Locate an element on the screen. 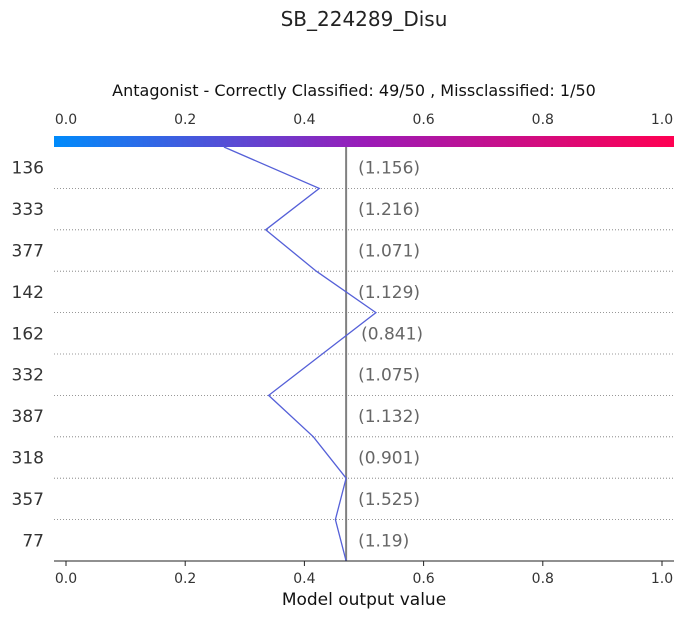 This screenshot has width=684, height=618. top-tick-label: 0.4 is located at coordinates (304, 120).